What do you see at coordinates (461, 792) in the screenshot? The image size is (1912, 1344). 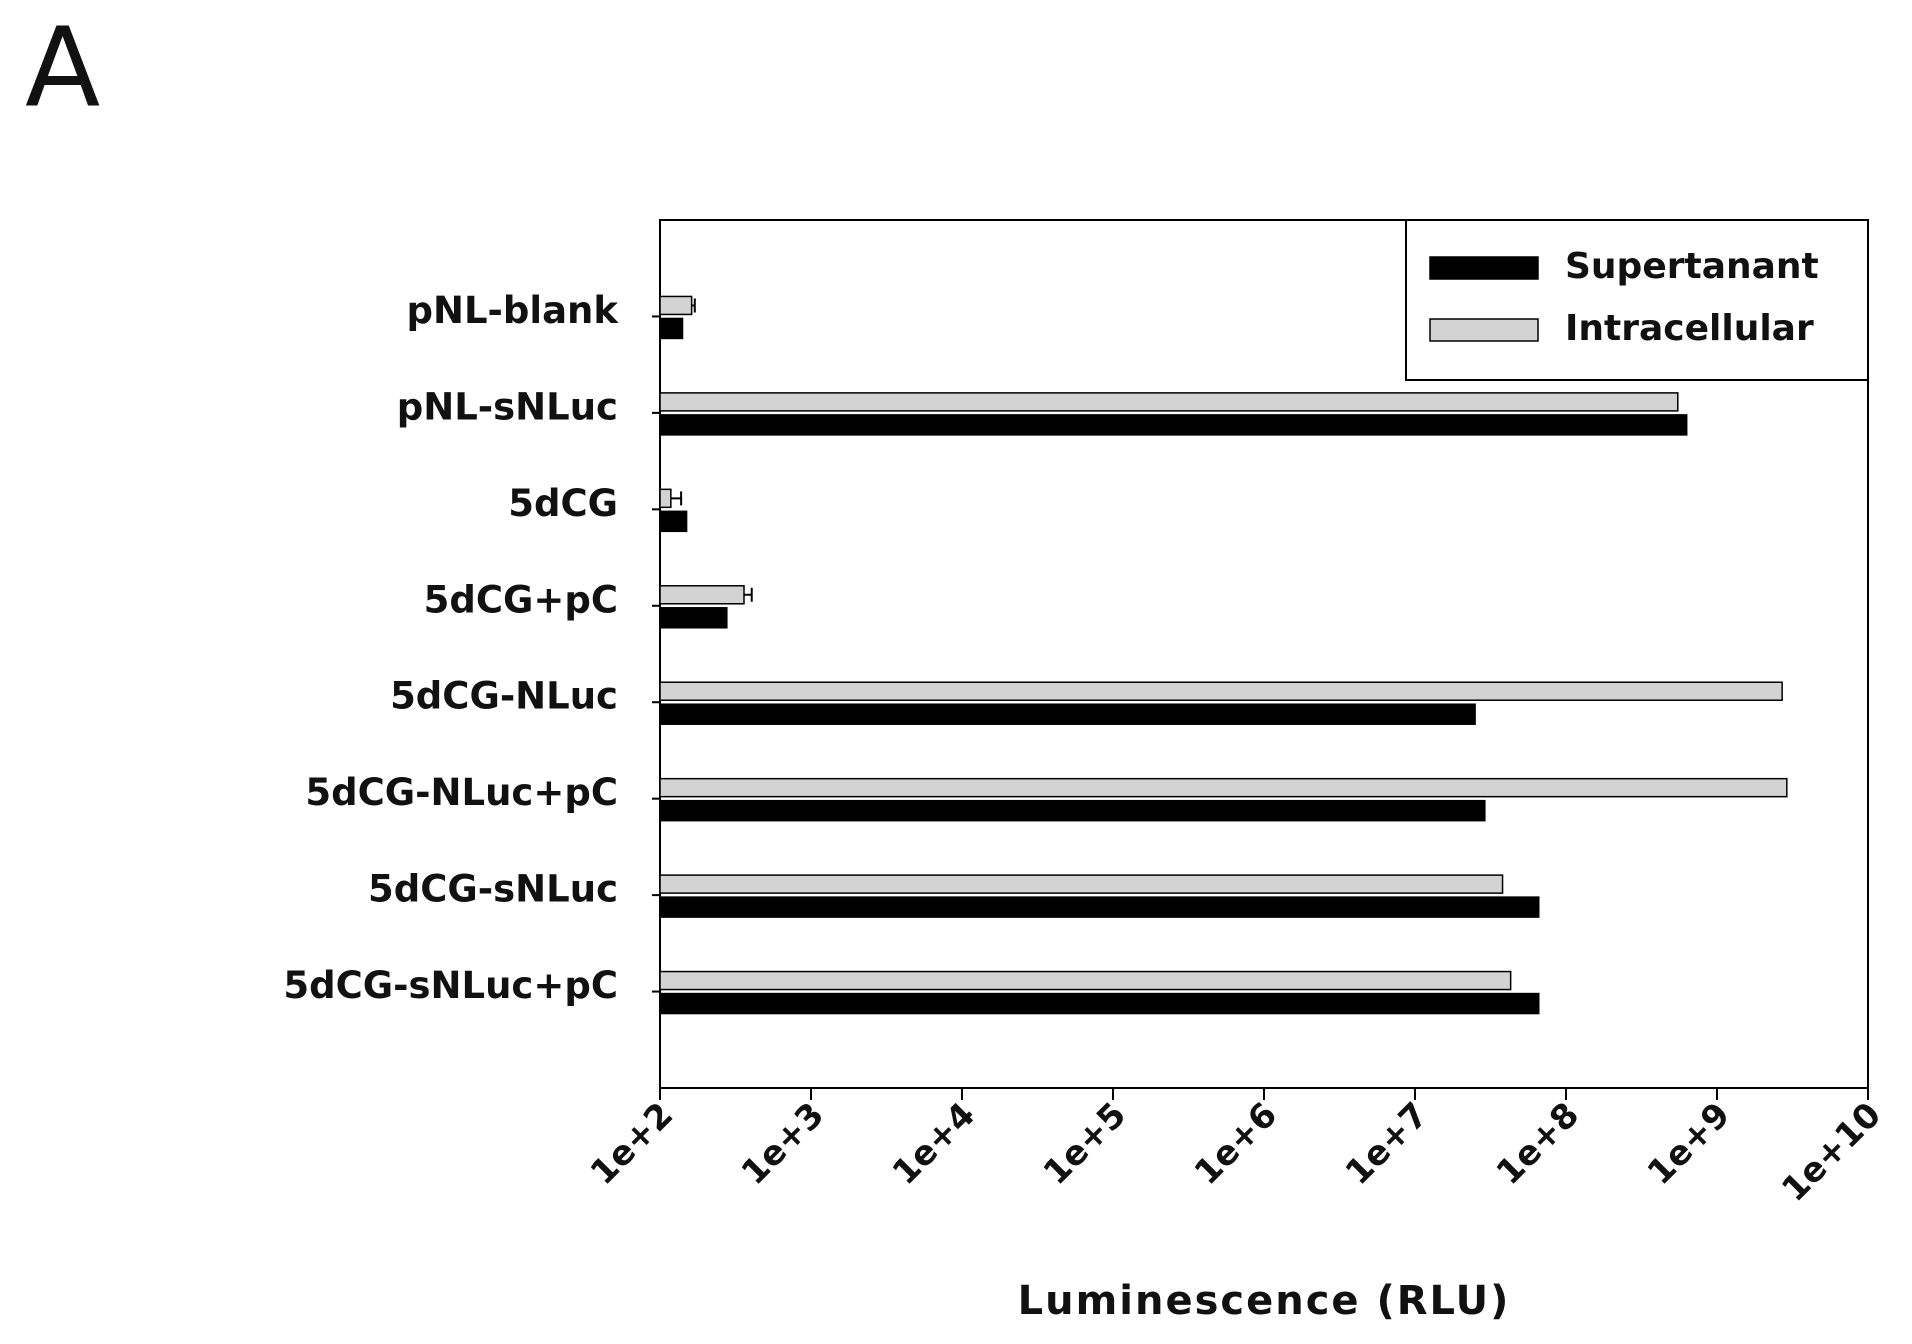 I see `y-tick-label: 5dCG-NLuc+pC` at bounding box center [461, 792].